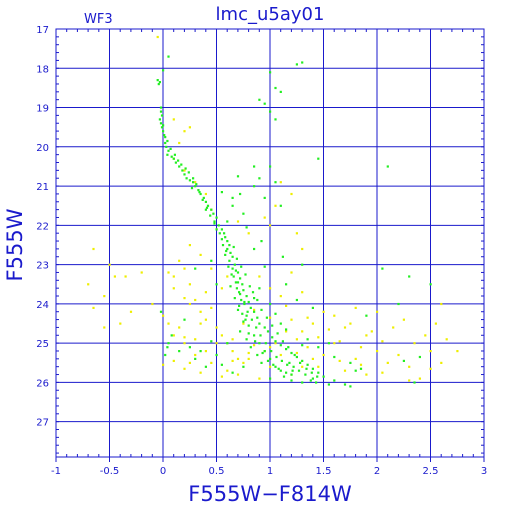 This screenshot has width=512, height=512. I want to click on y-tick-label: 20, so click(42, 148).